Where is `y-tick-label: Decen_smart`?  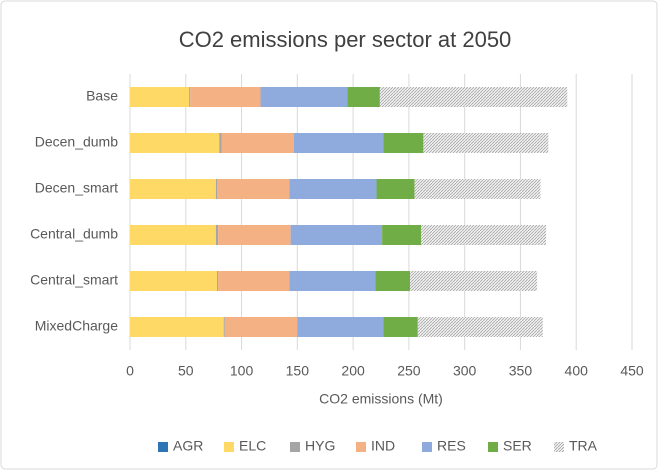
y-tick-label: Decen_smart is located at coordinates (76, 188).